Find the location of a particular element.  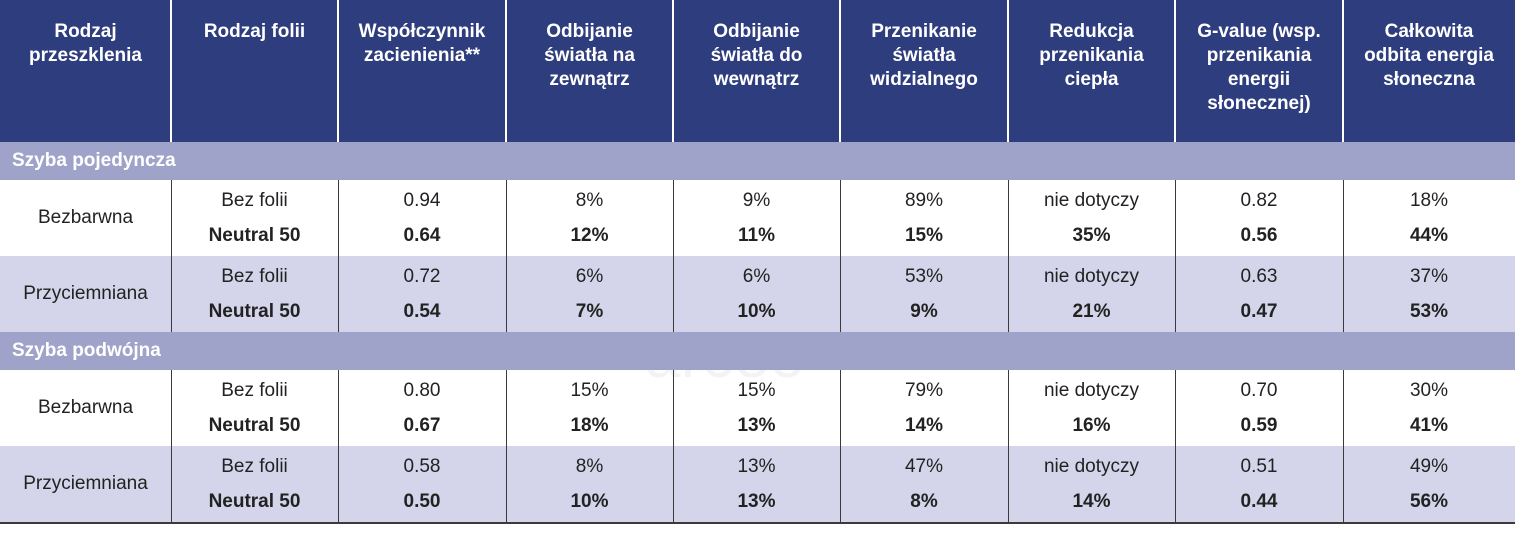

header-text: wewnątrz is located at coordinates (756, 79).